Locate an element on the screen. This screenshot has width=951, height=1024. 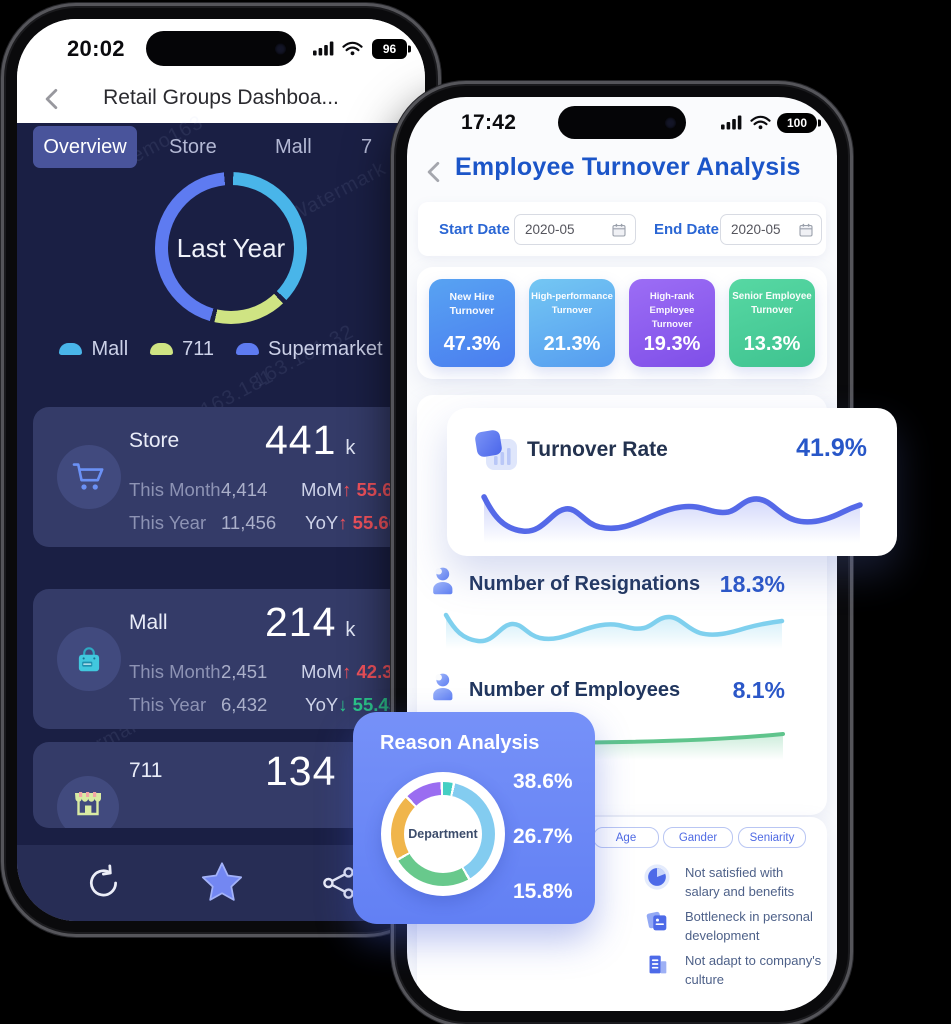
start-date-input: 2020-05 is located at coordinates (575, 229).